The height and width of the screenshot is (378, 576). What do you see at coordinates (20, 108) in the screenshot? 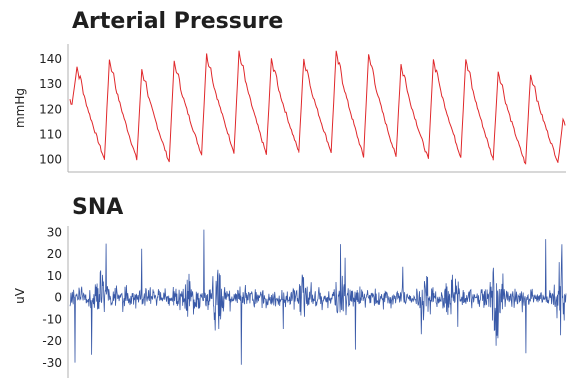
I see `y-axis-label: mmHg` at bounding box center [20, 108].